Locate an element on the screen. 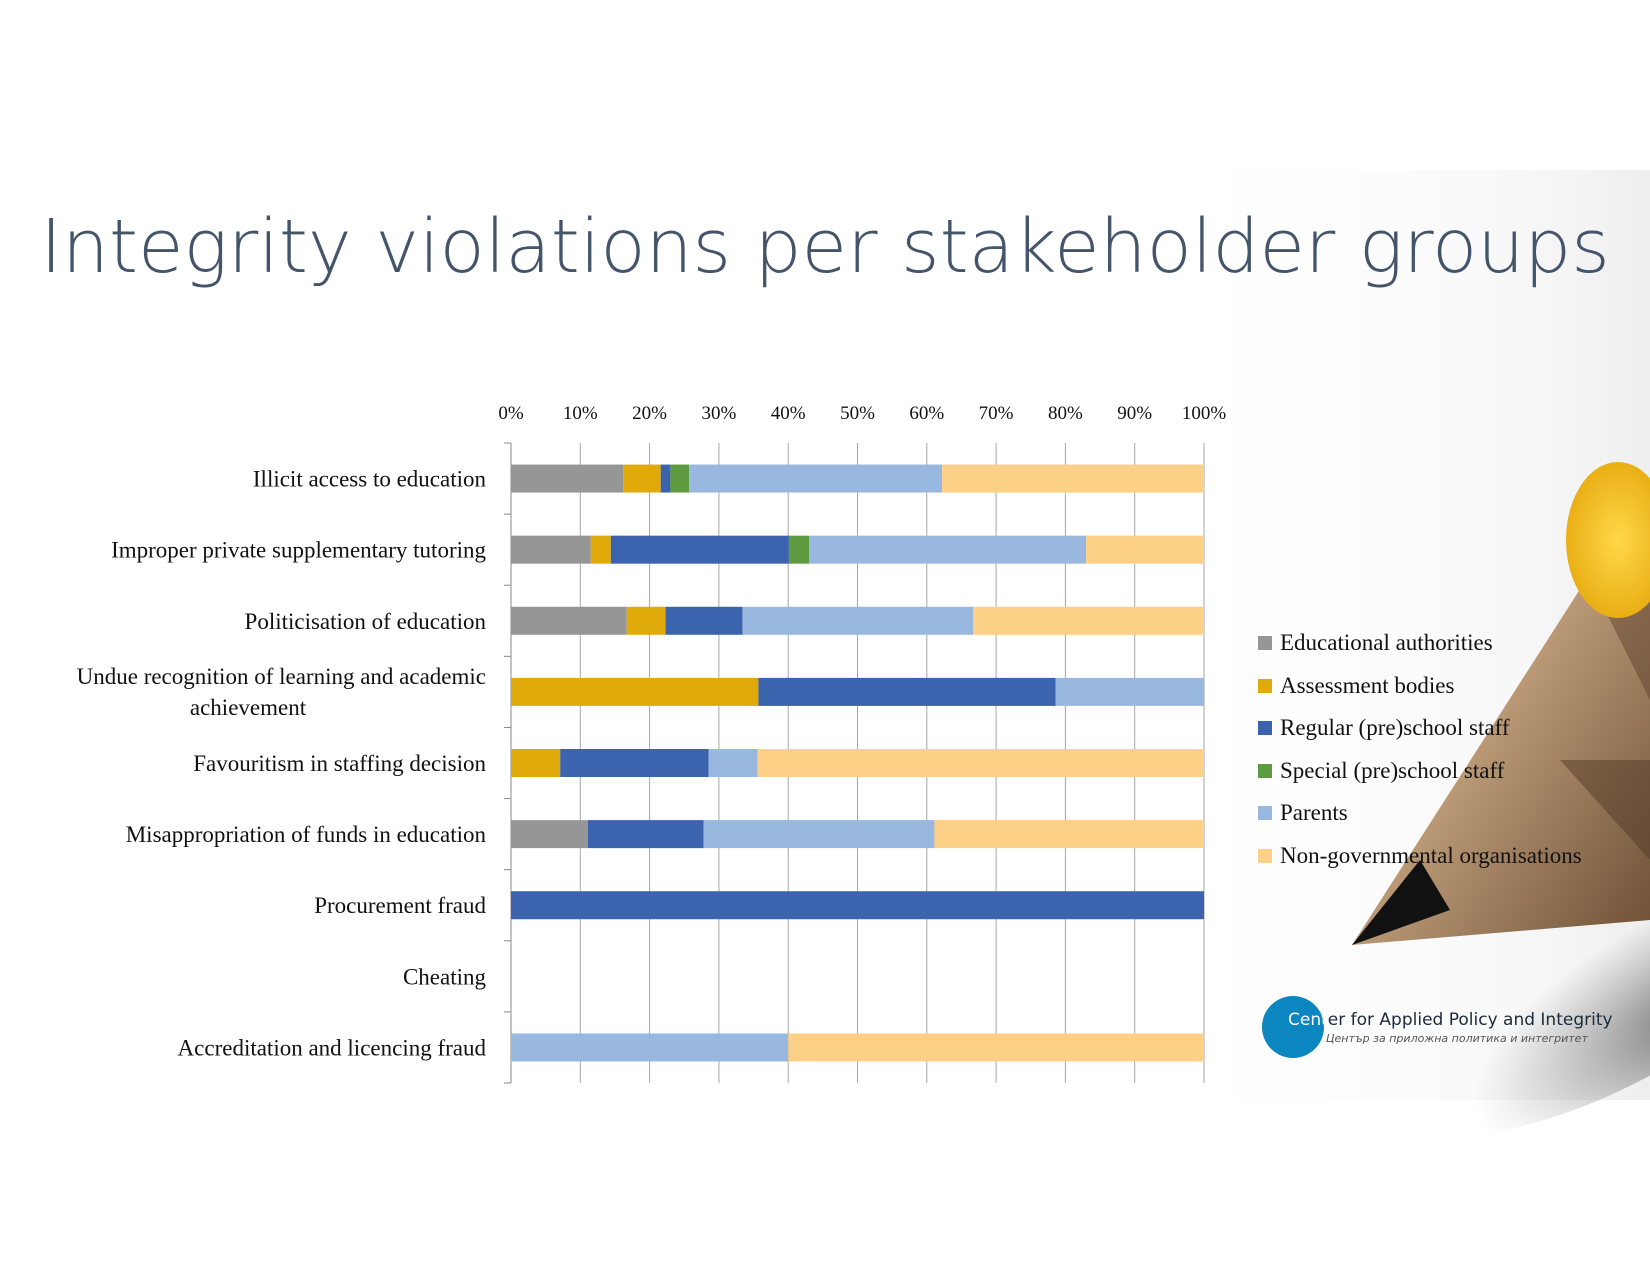 This screenshot has height=1275, width=1650. legend-item: Special (pre)school staff is located at coordinates (1448, 771).